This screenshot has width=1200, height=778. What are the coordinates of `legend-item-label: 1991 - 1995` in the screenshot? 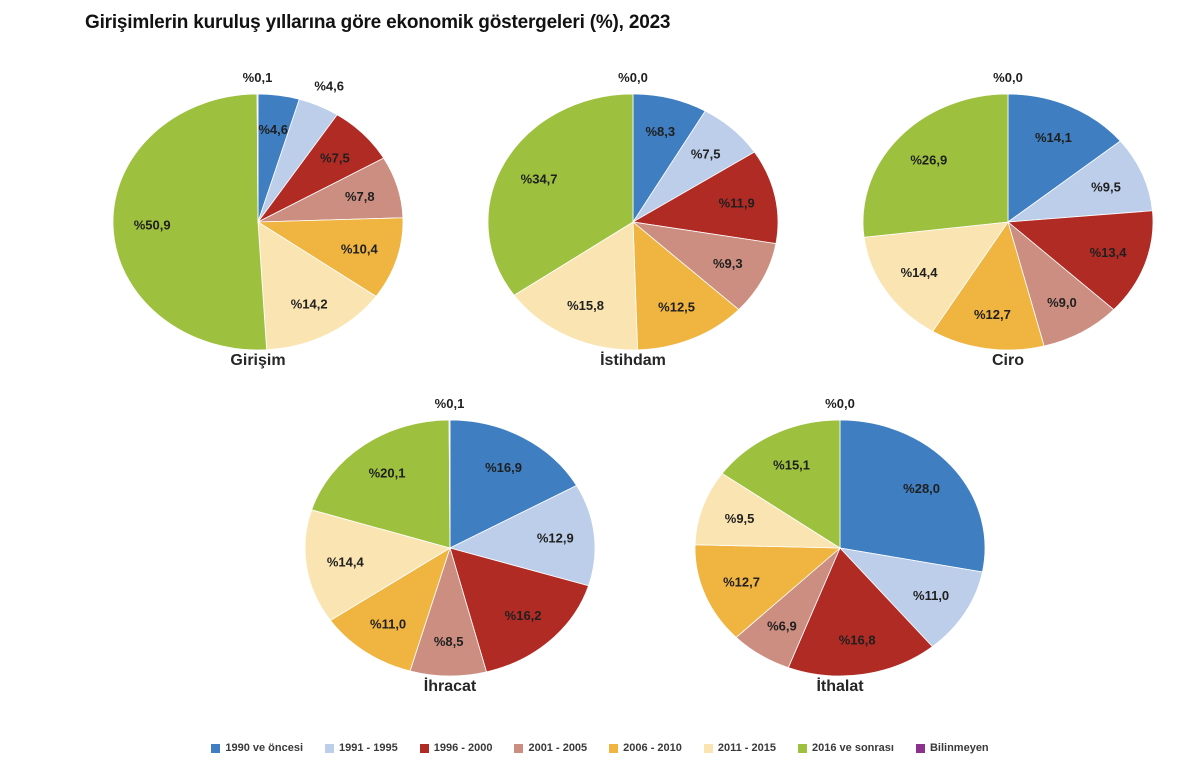 It's located at (368, 748).